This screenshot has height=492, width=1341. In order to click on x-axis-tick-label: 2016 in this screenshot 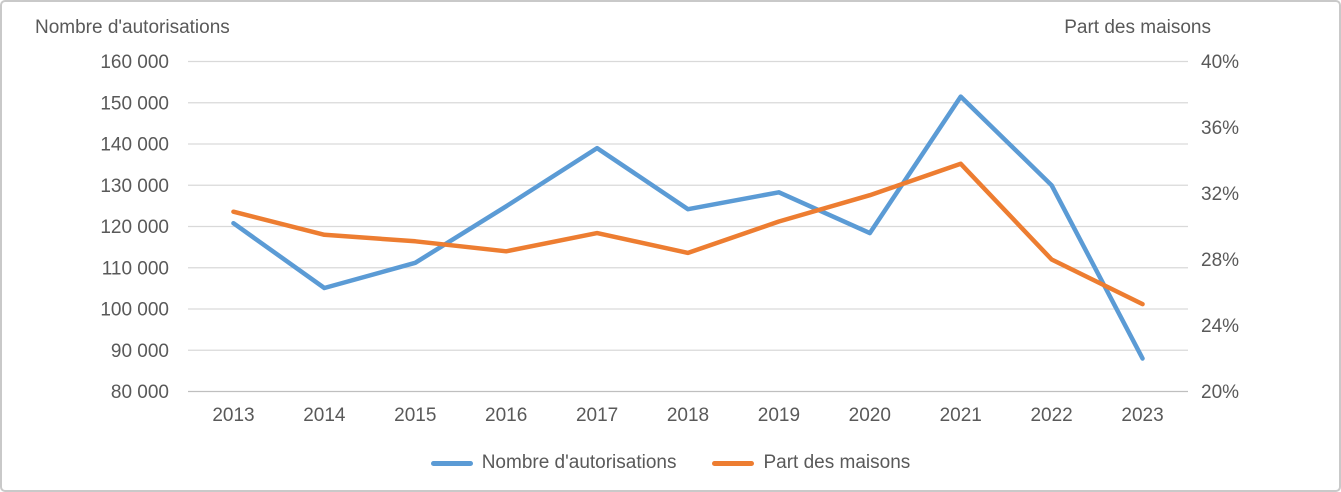, I will do `click(506, 415)`.